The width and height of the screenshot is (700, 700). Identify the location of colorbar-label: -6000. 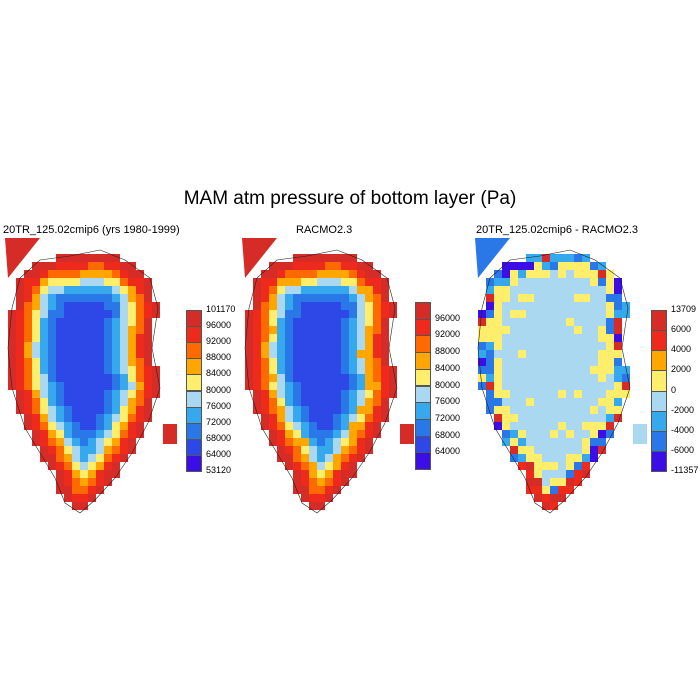
(683, 449).